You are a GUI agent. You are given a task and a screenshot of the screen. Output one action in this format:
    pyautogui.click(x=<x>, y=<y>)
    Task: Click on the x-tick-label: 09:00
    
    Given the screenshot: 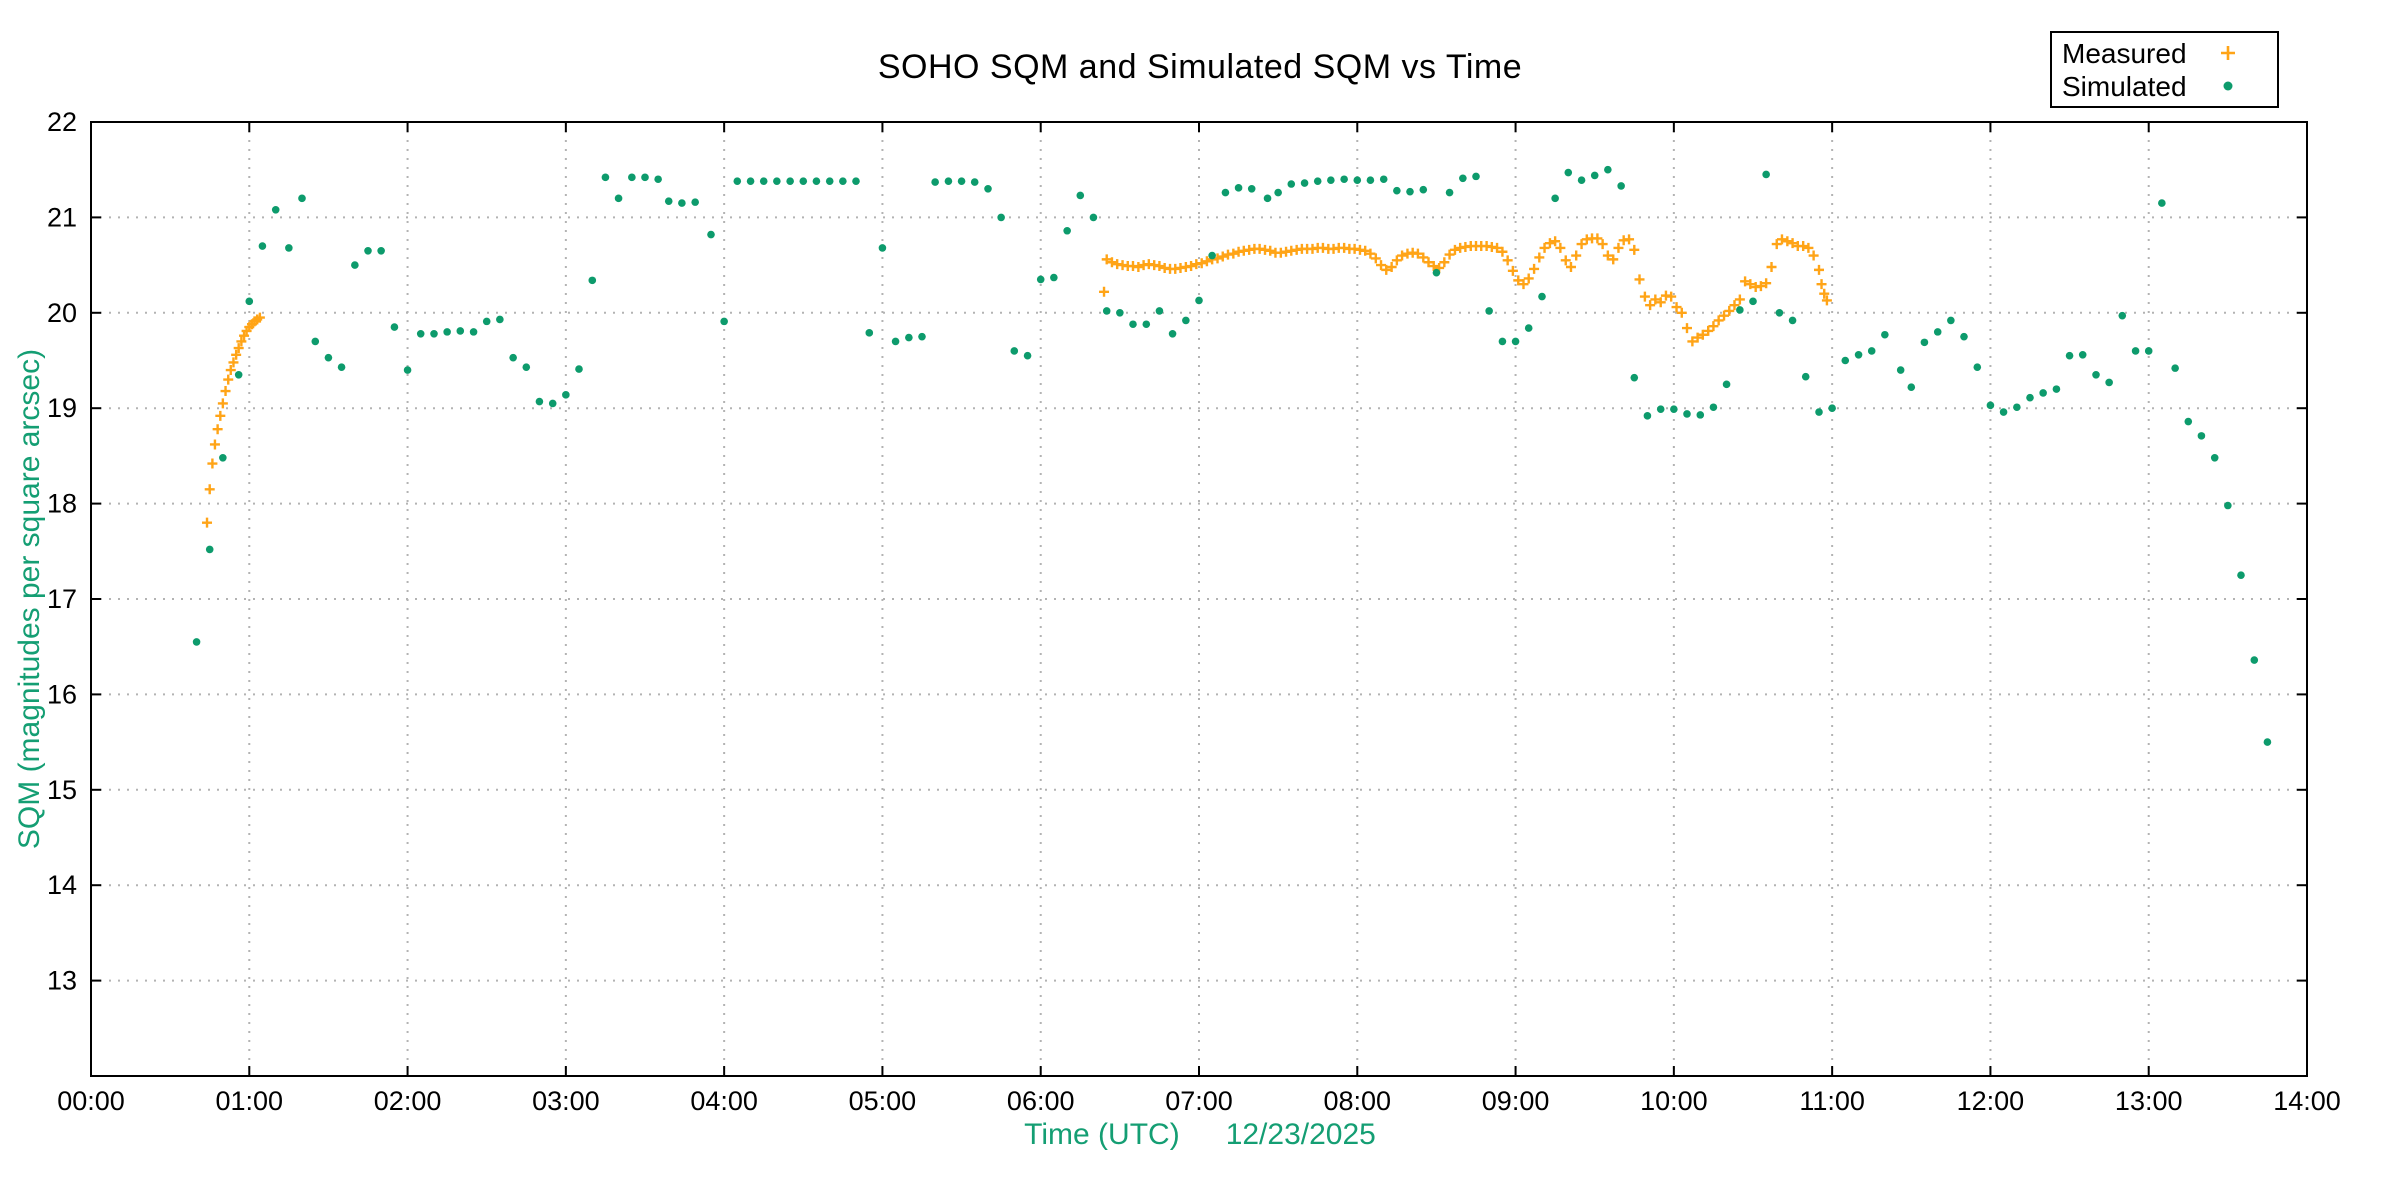 What is the action you would take?
    pyautogui.click(x=1516, y=1101)
    